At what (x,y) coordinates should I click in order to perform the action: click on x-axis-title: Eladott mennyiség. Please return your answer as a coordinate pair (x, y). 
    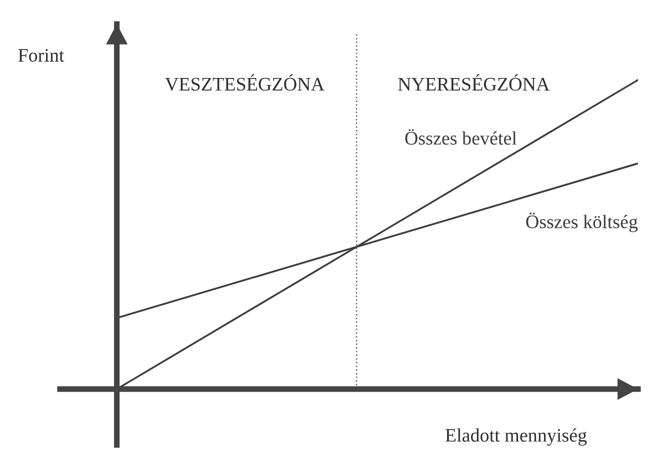
    Looking at the image, I should click on (516, 437).